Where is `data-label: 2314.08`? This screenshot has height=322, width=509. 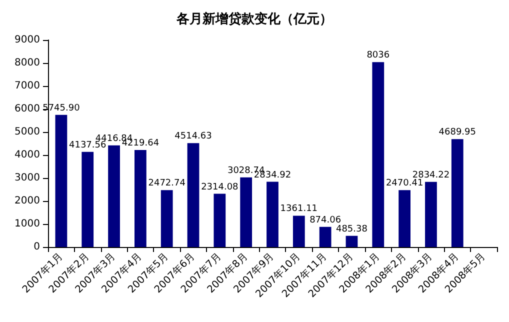 data-label: 2314.08 is located at coordinates (220, 187).